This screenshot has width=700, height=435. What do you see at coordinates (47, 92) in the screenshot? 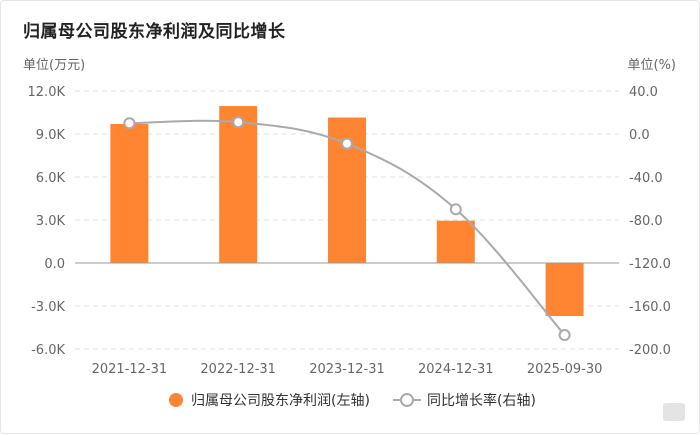
I see `left-axis-tick-label: 12.0K` at bounding box center [47, 92].